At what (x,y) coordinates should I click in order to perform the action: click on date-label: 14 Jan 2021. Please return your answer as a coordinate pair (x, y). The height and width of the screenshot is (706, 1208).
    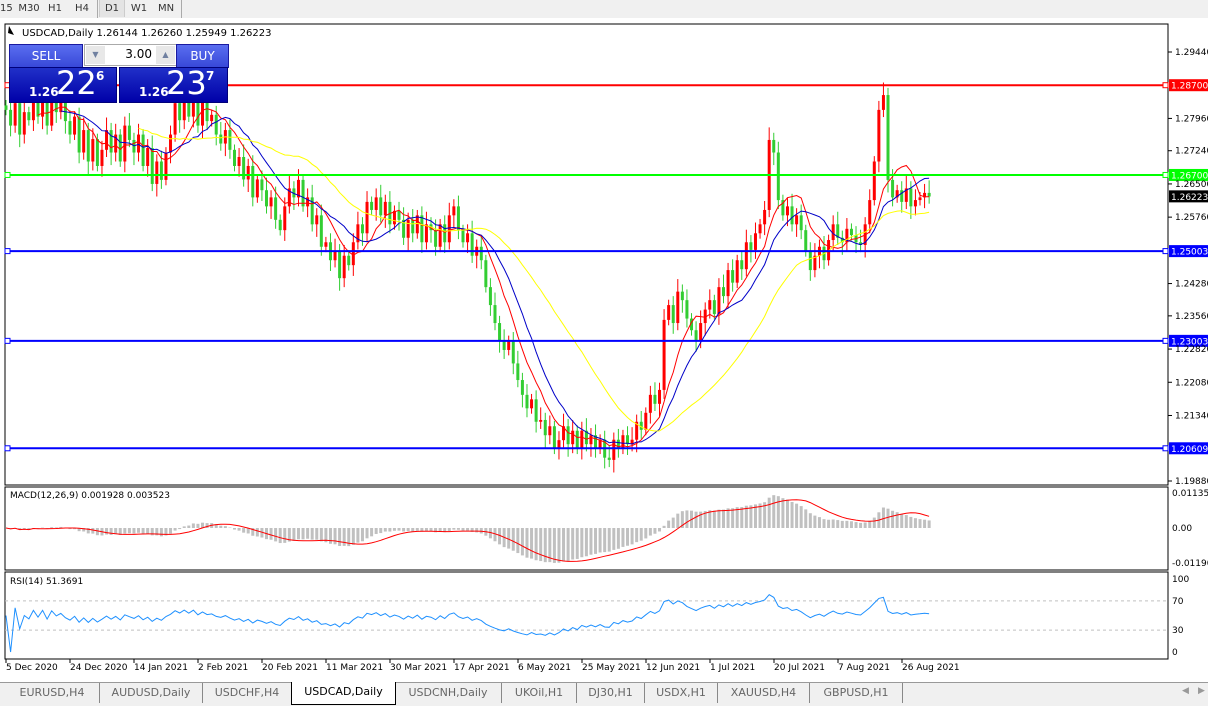
    Looking at the image, I should click on (161, 668).